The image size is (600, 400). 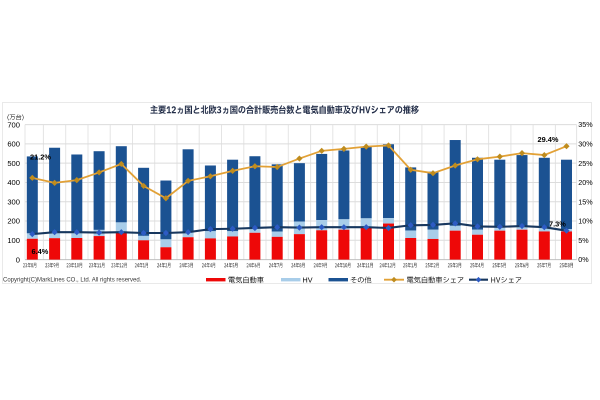 I want to click on svg-text: 400, so click(x=13, y=182).